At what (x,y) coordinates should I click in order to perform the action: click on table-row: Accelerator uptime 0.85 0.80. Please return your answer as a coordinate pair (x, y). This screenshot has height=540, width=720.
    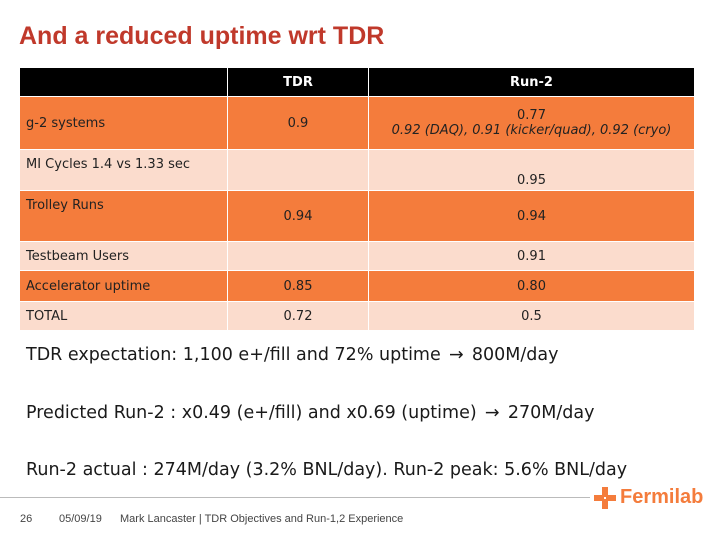
    Looking at the image, I should click on (357, 286).